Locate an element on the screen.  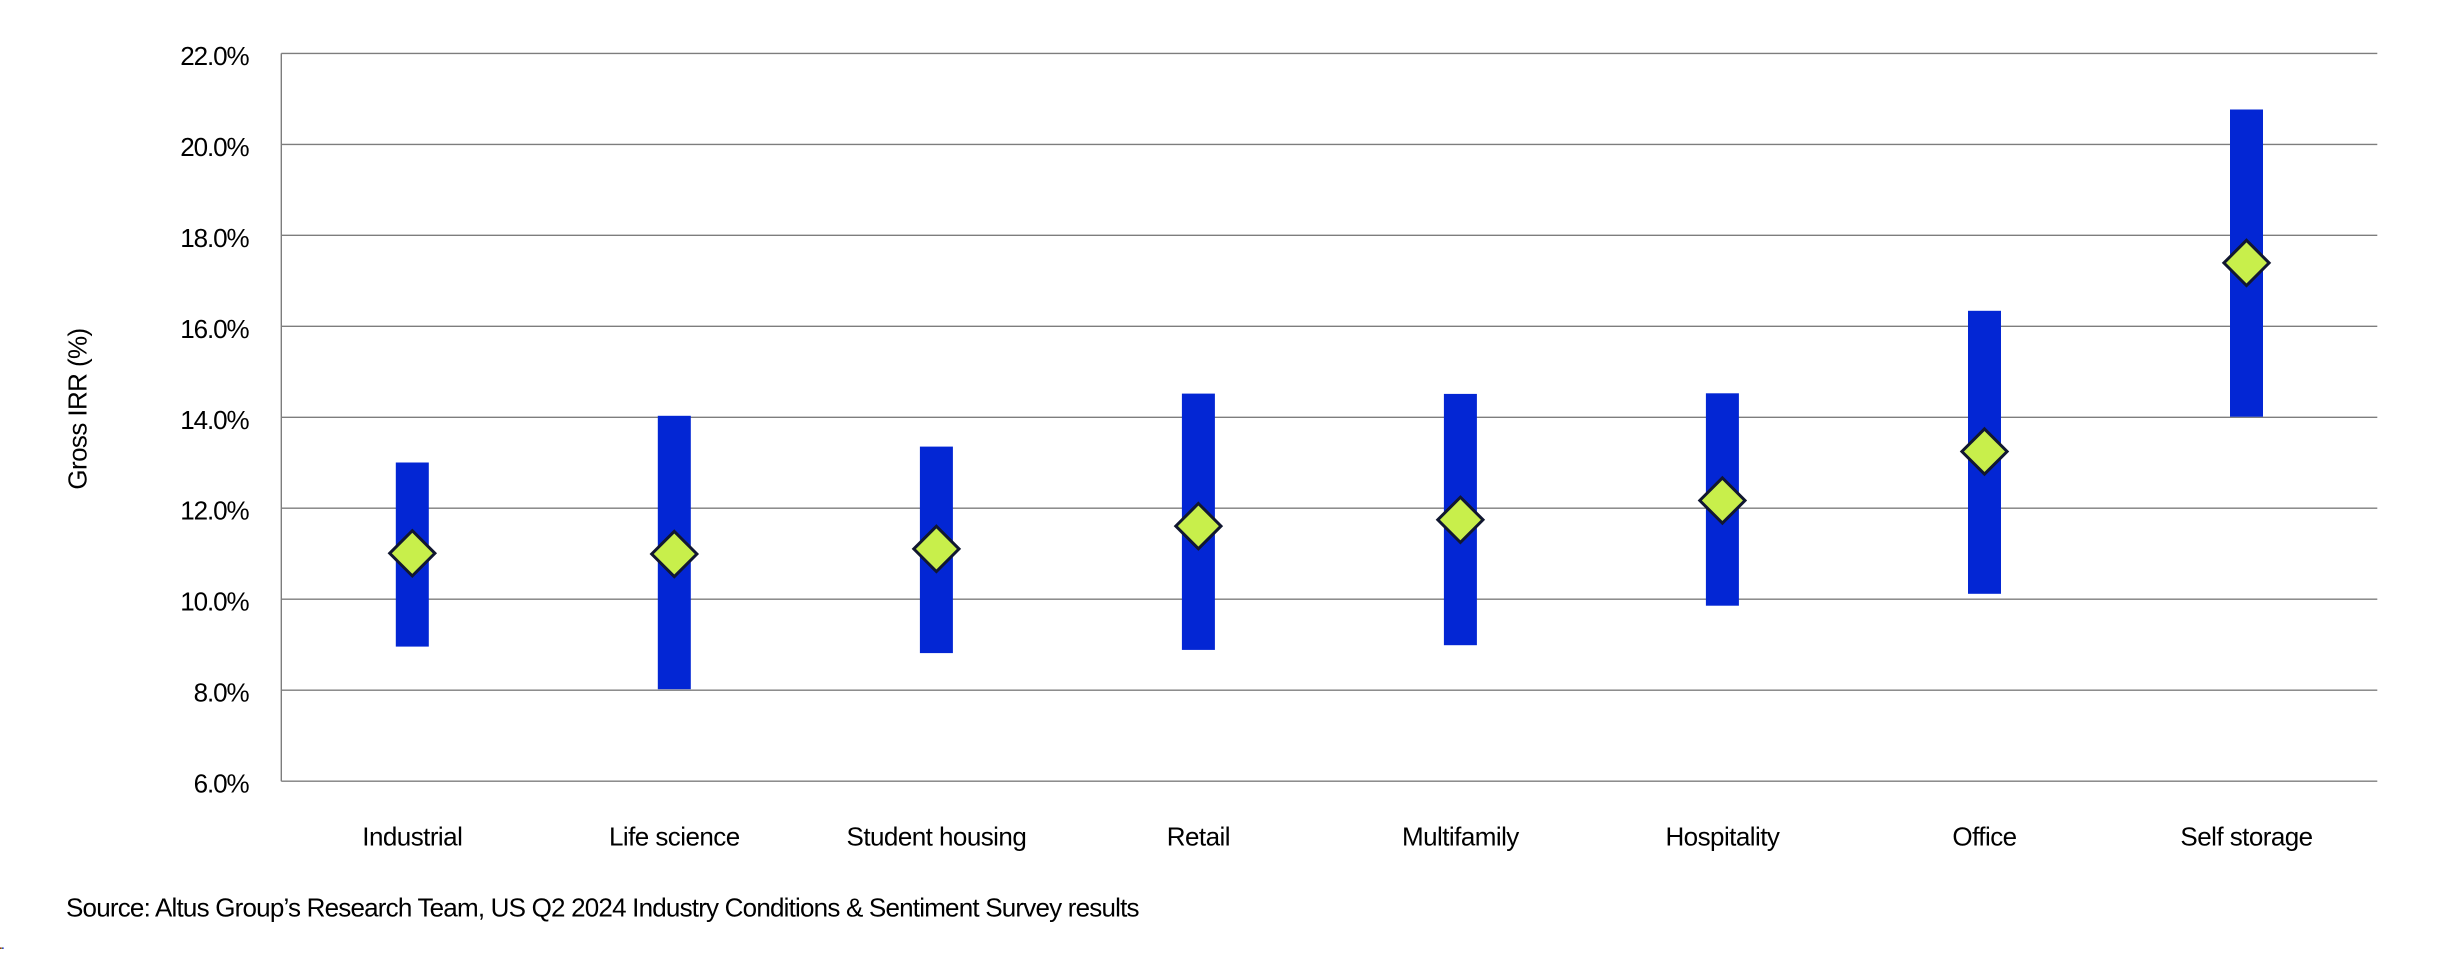
svg-text: Hospitality is located at coordinates (1722, 837).